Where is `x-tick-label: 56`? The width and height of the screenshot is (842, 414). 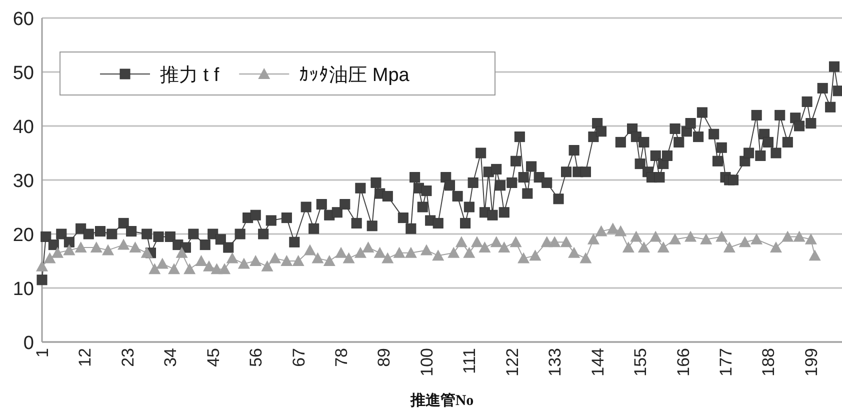
x-tick-label: 56 is located at coordinates (256, 357).